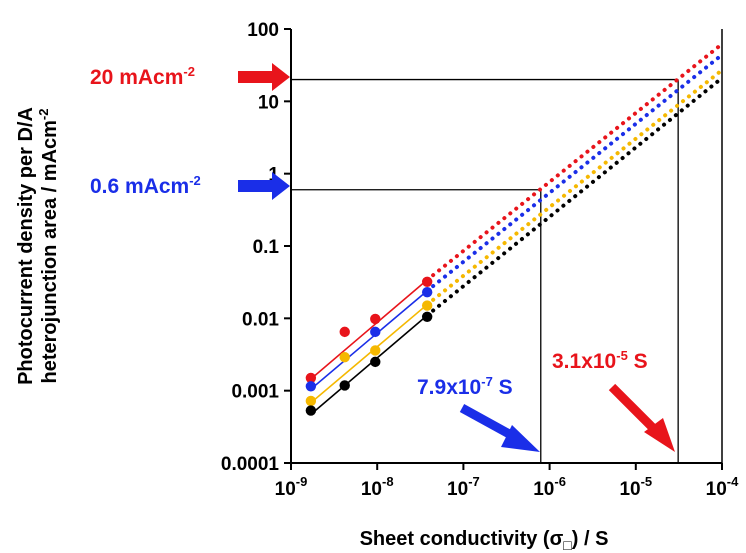  I want to click on annotation-0.6-macm2: 0.6 mAcm-2, so click(145, 185).